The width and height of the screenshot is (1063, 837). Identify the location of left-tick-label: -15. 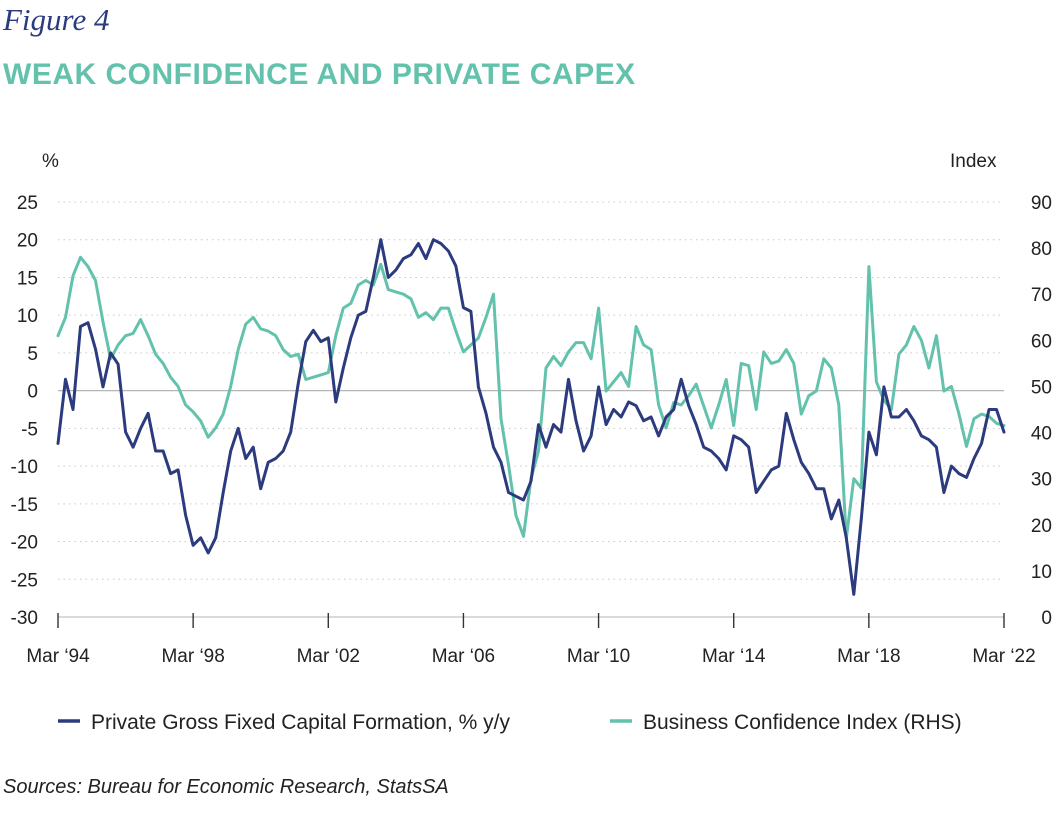
(24, 505).